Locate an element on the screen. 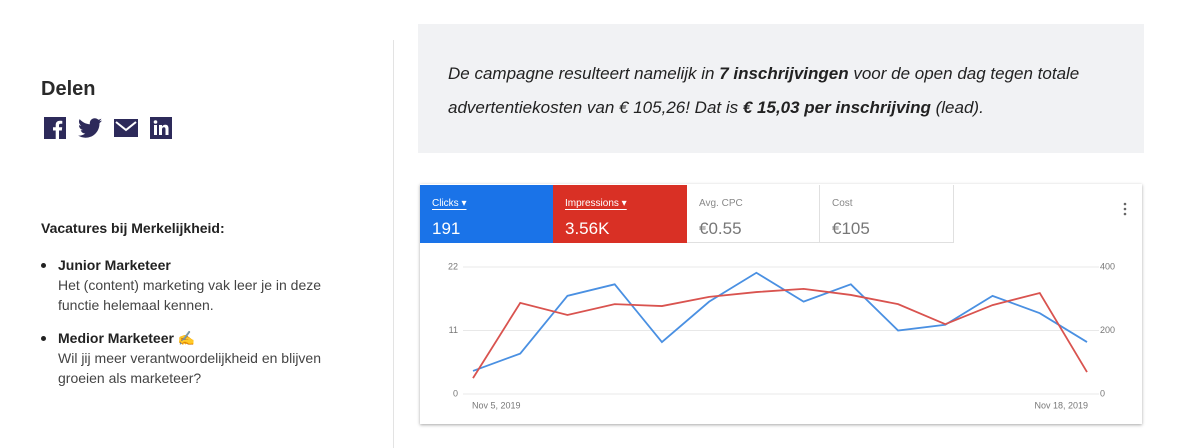  metric-value: 191 is located at coordinates (446, 228).